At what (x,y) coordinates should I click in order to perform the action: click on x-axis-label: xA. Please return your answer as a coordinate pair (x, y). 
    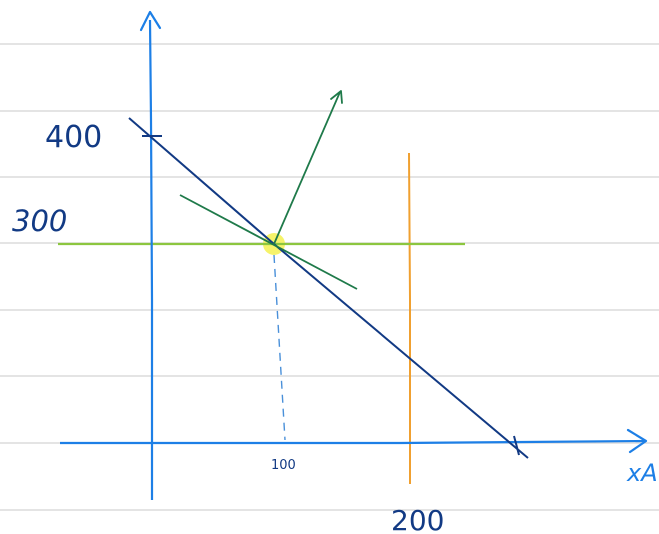
    Looking at the image, I should click on (642, 473).